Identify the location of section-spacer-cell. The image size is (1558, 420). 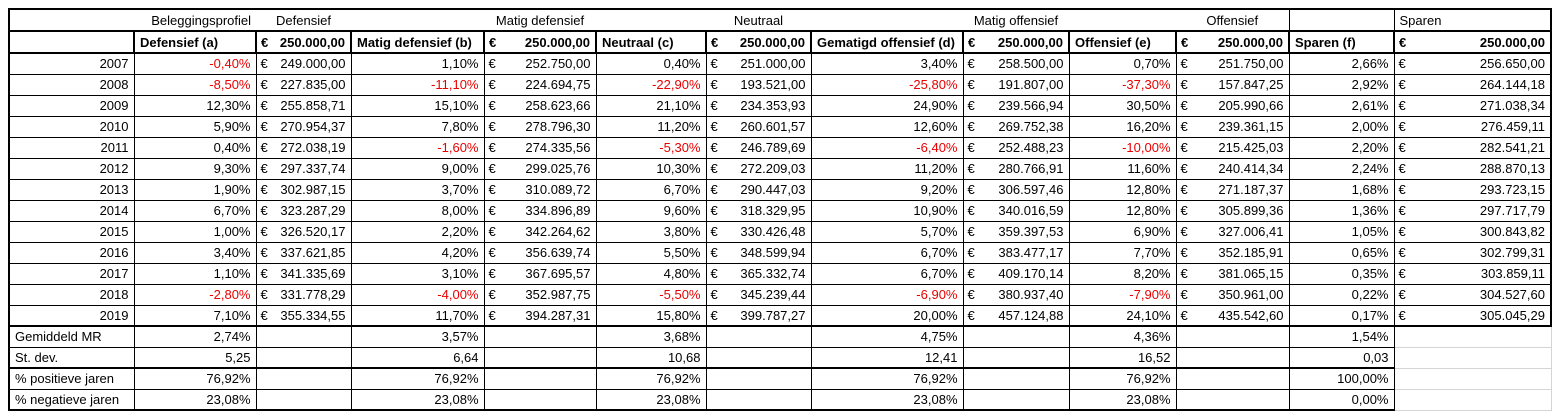
(651, 19).